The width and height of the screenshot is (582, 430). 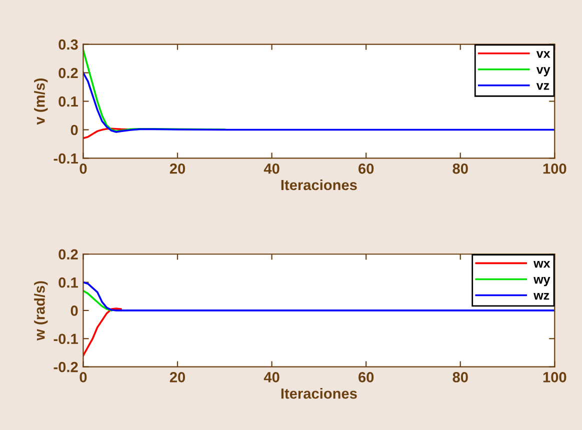 What do you see at coordinates (66, 367) in the screenshot?
I see `y-tick-label: -0.2` at bounding box center [66, 367].